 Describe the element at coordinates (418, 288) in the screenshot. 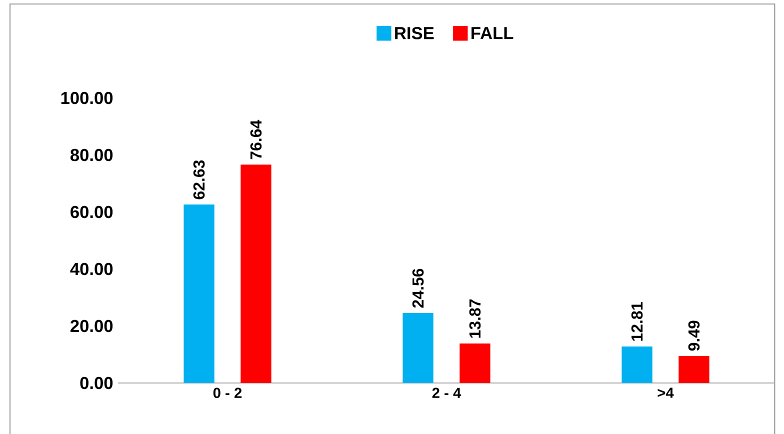

I see `data-label: 24.56` at that location.